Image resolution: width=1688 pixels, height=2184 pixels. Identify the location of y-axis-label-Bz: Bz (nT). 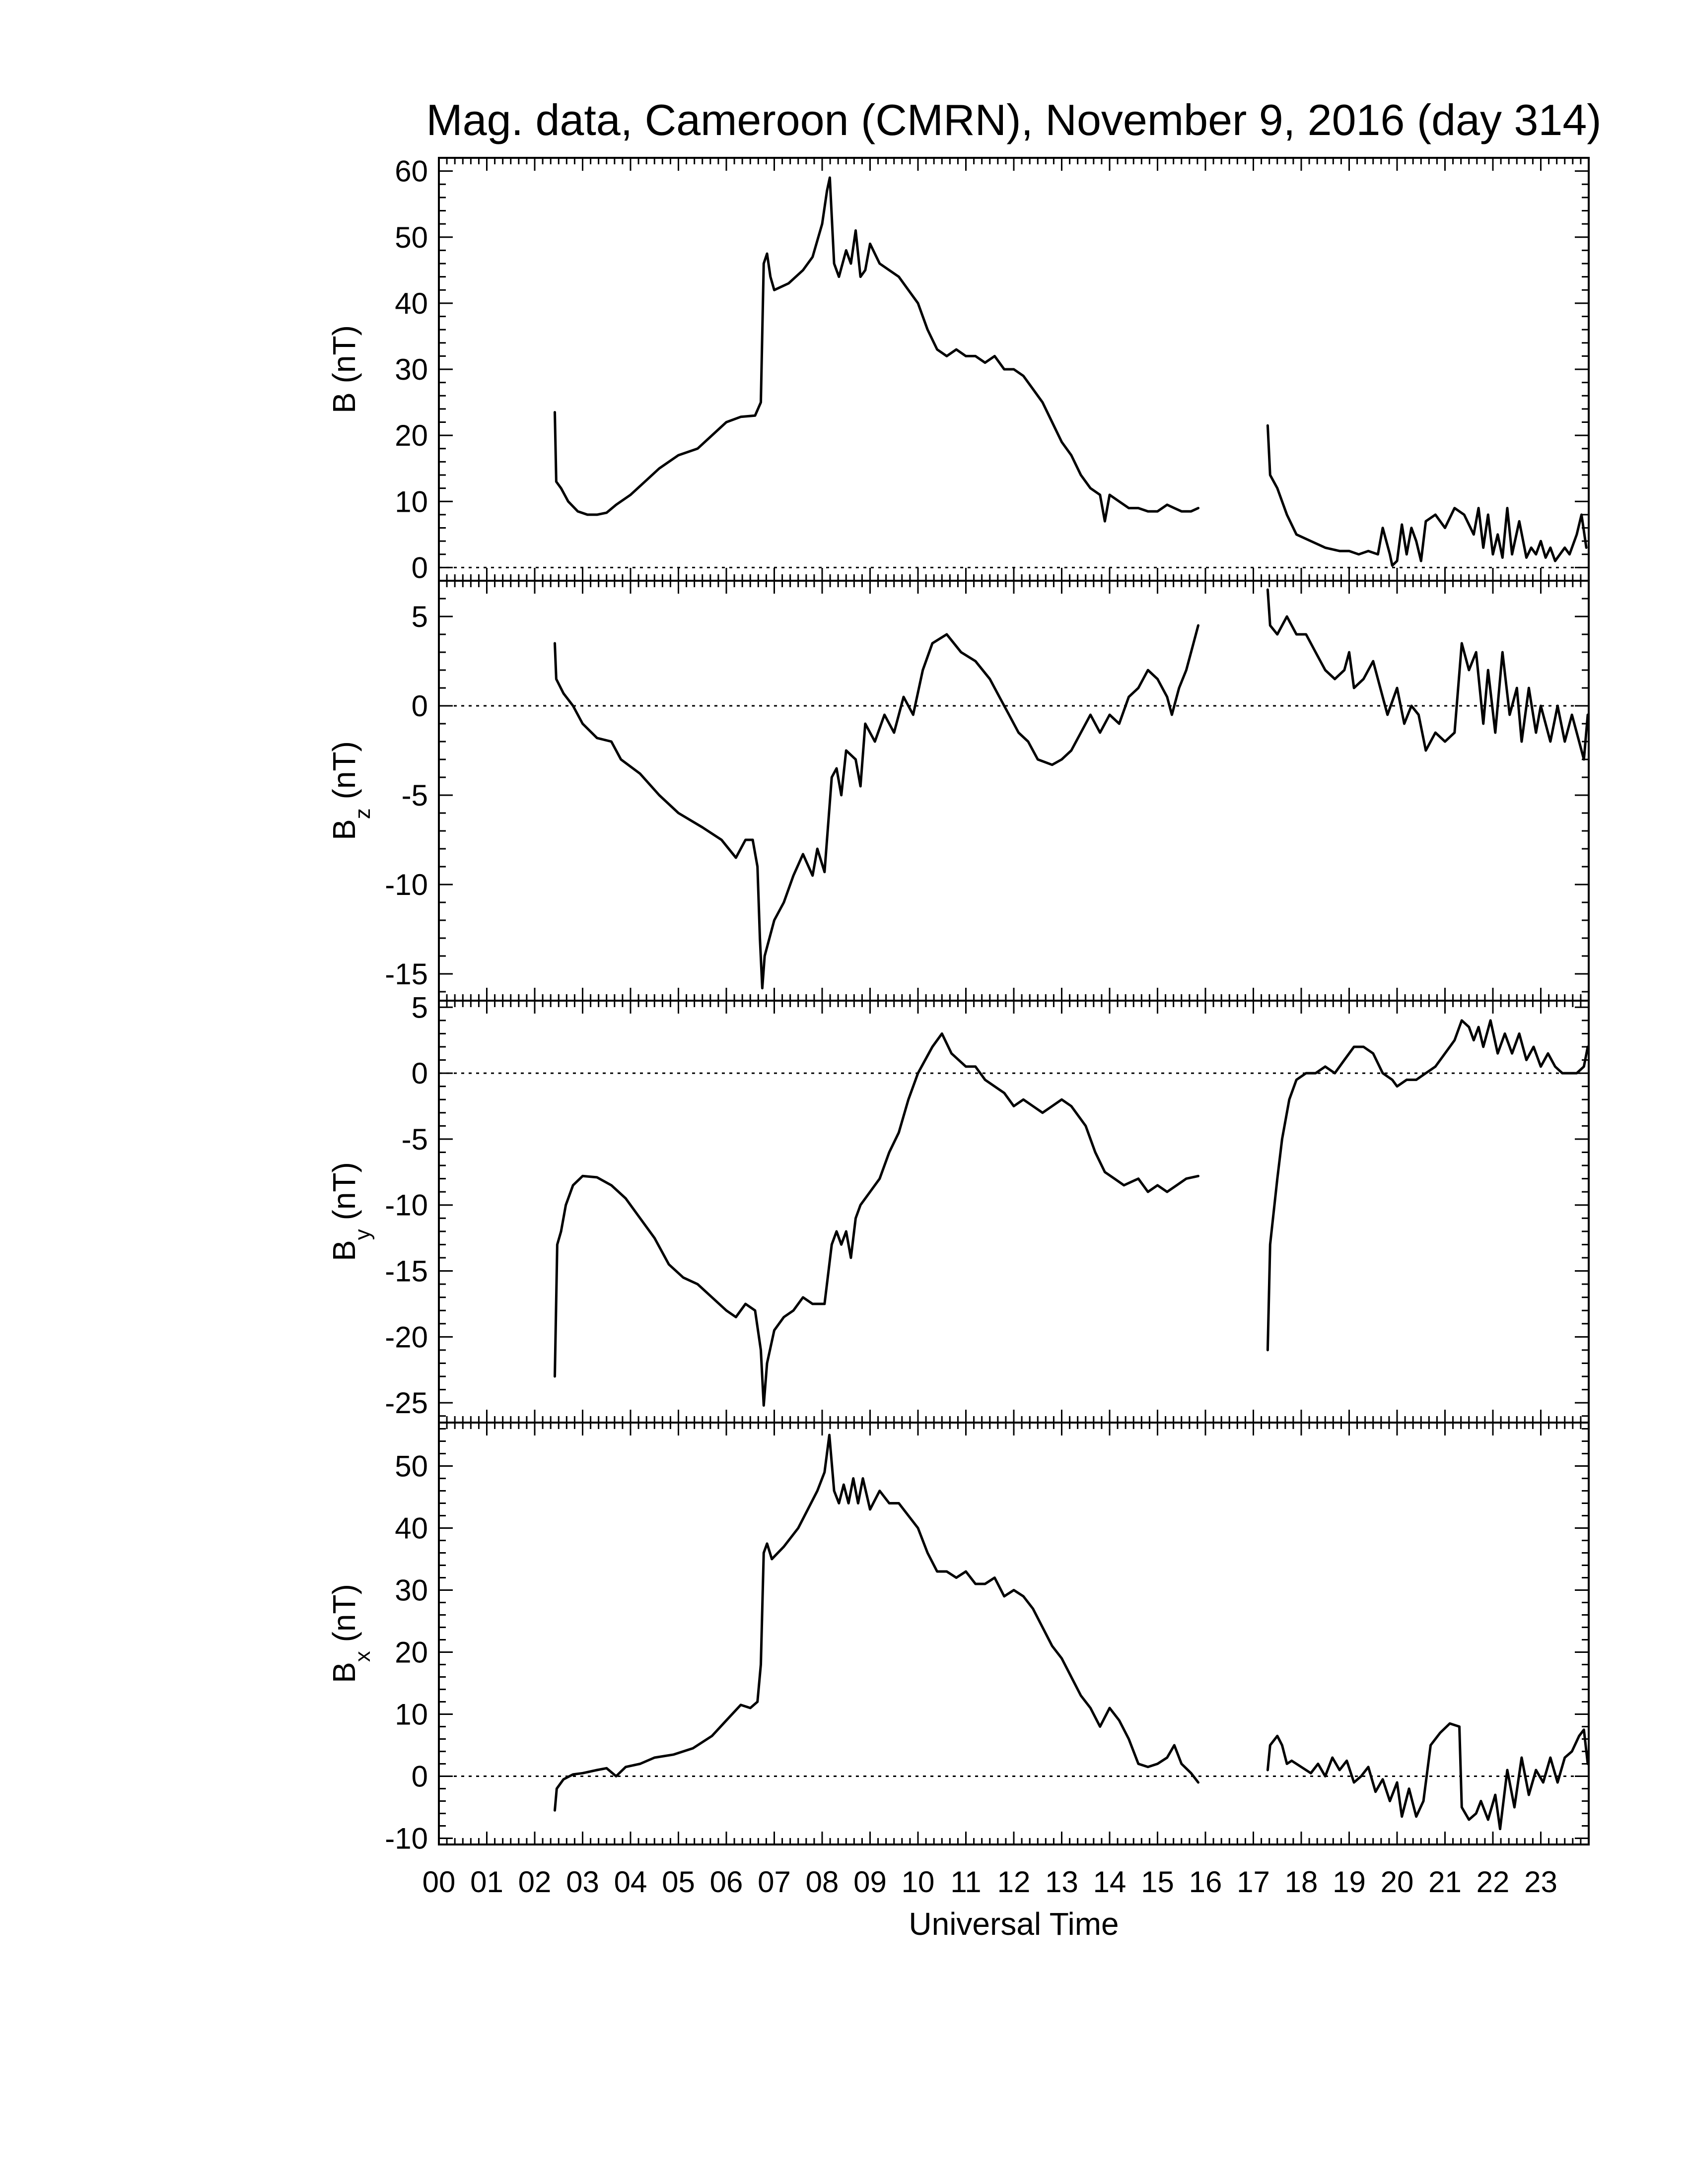
(350, 790).